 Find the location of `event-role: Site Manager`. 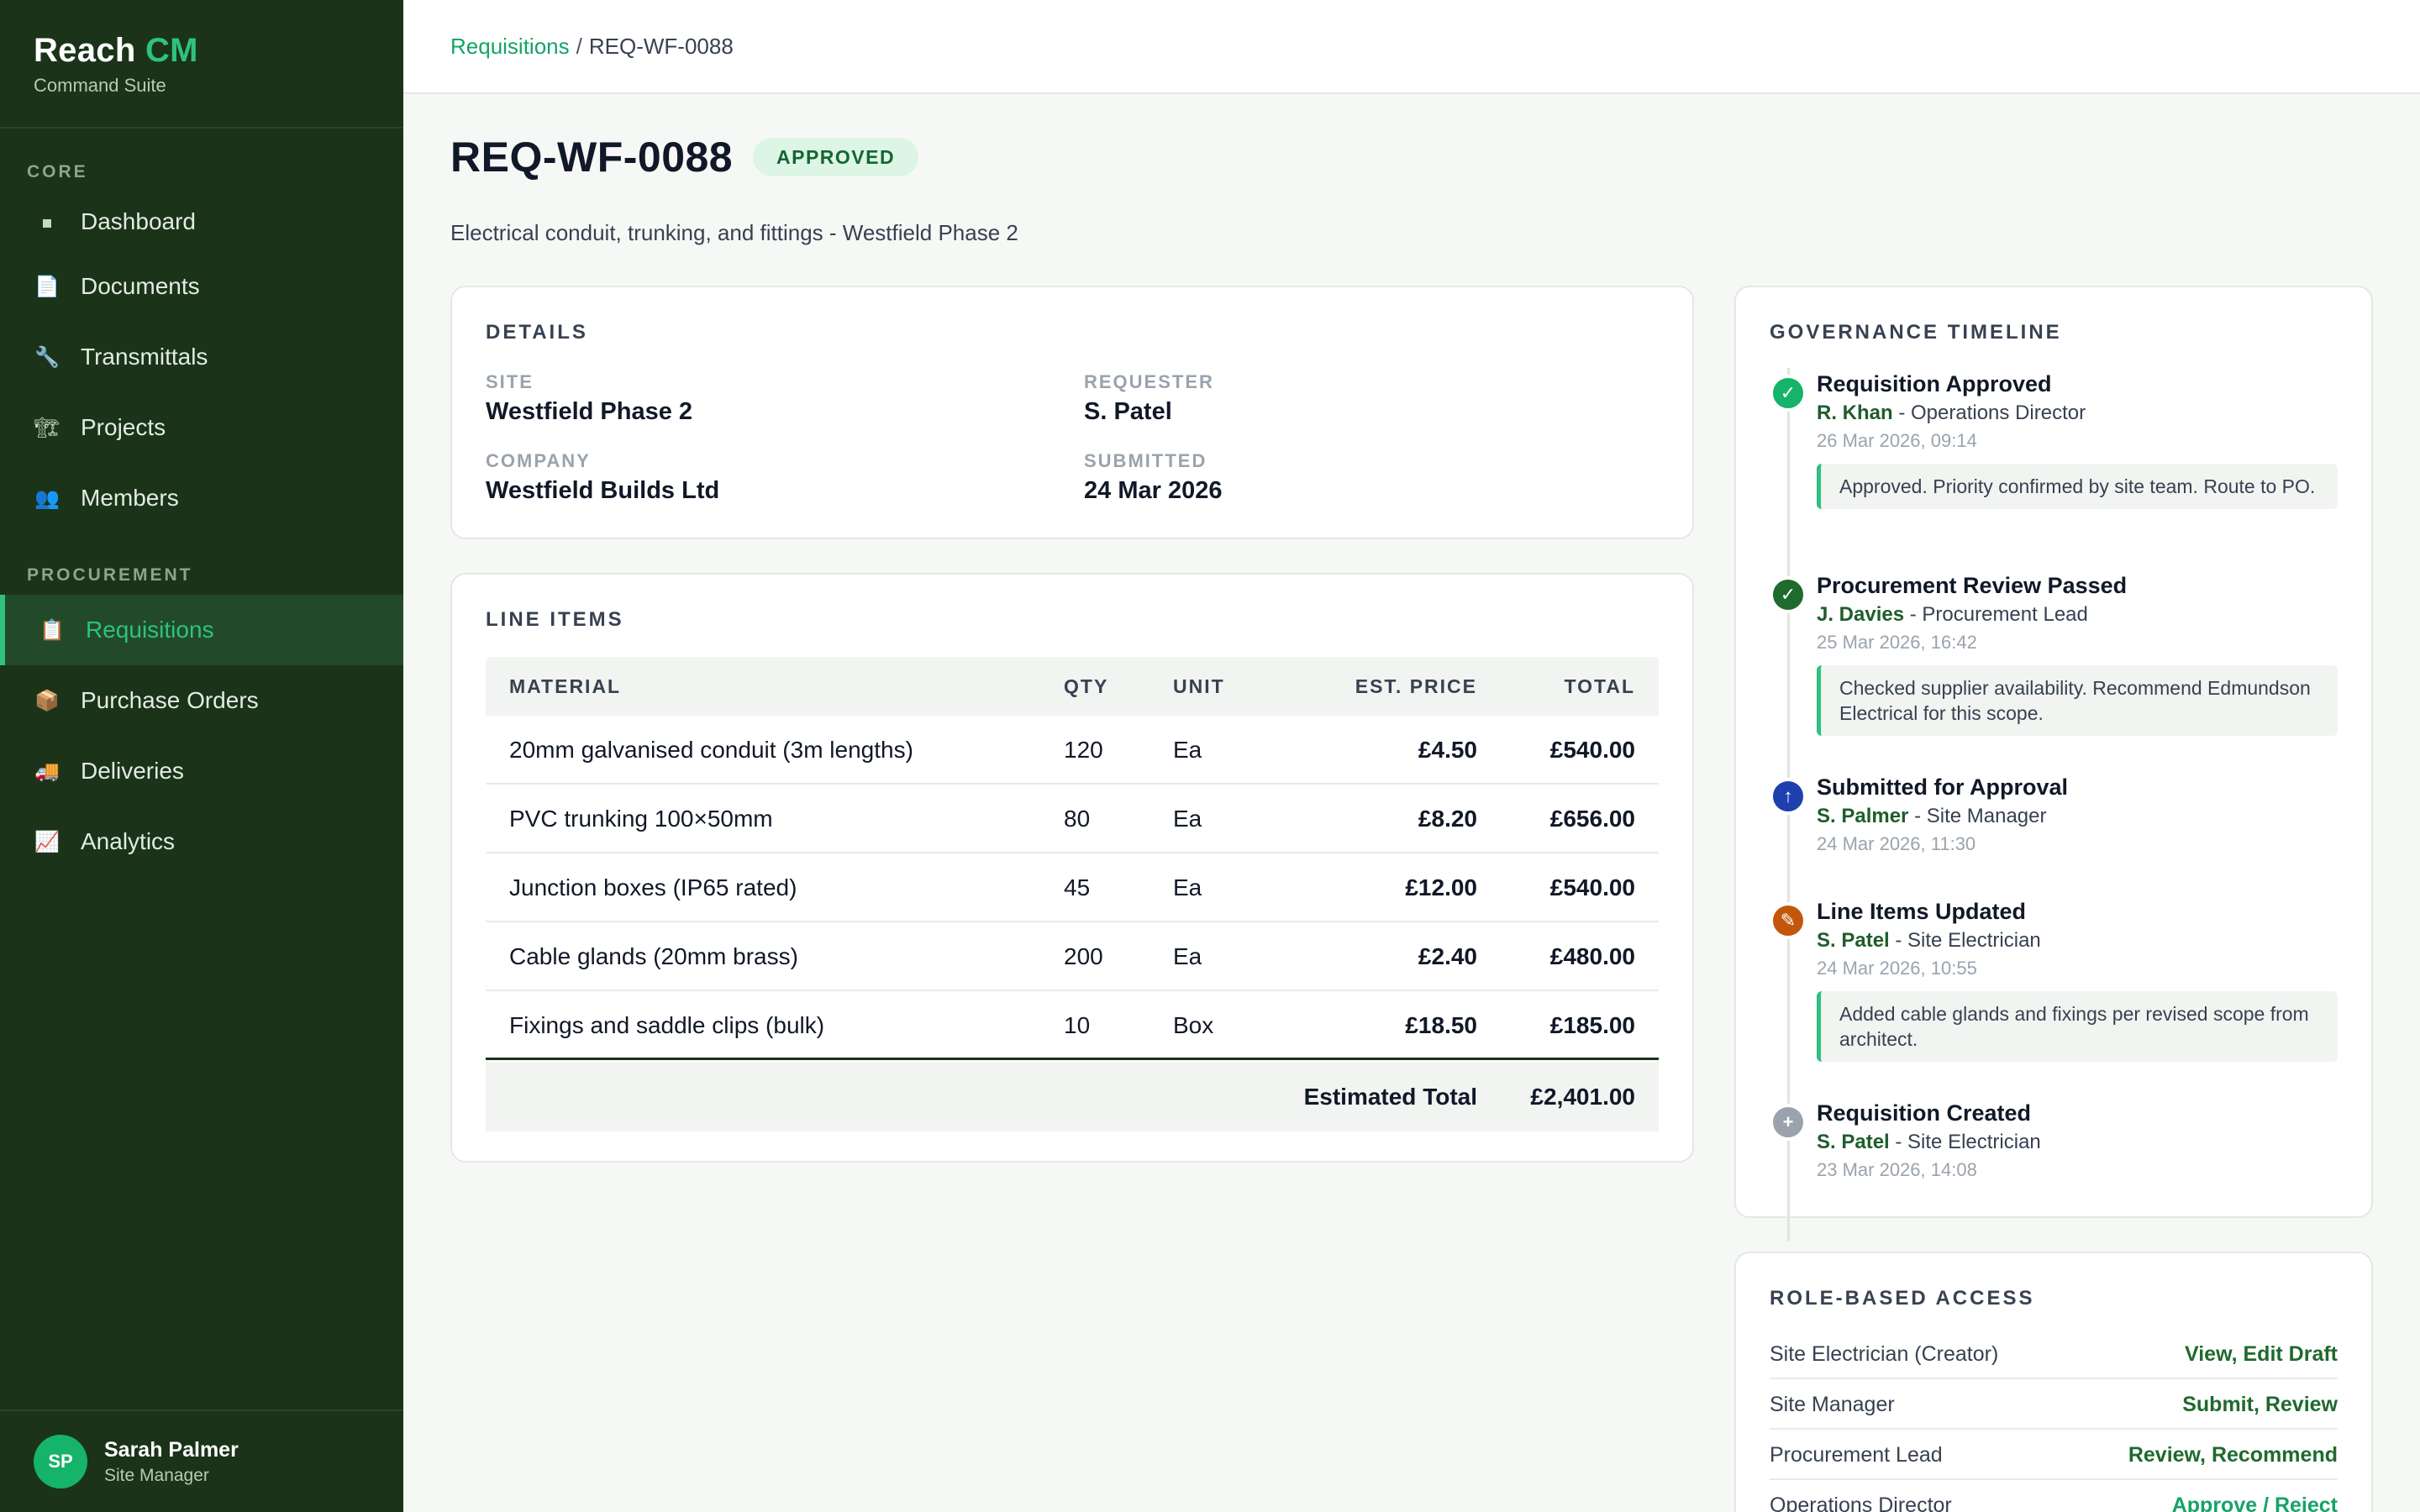

event-role: Site Manager is located at coordinates (1986, 816).